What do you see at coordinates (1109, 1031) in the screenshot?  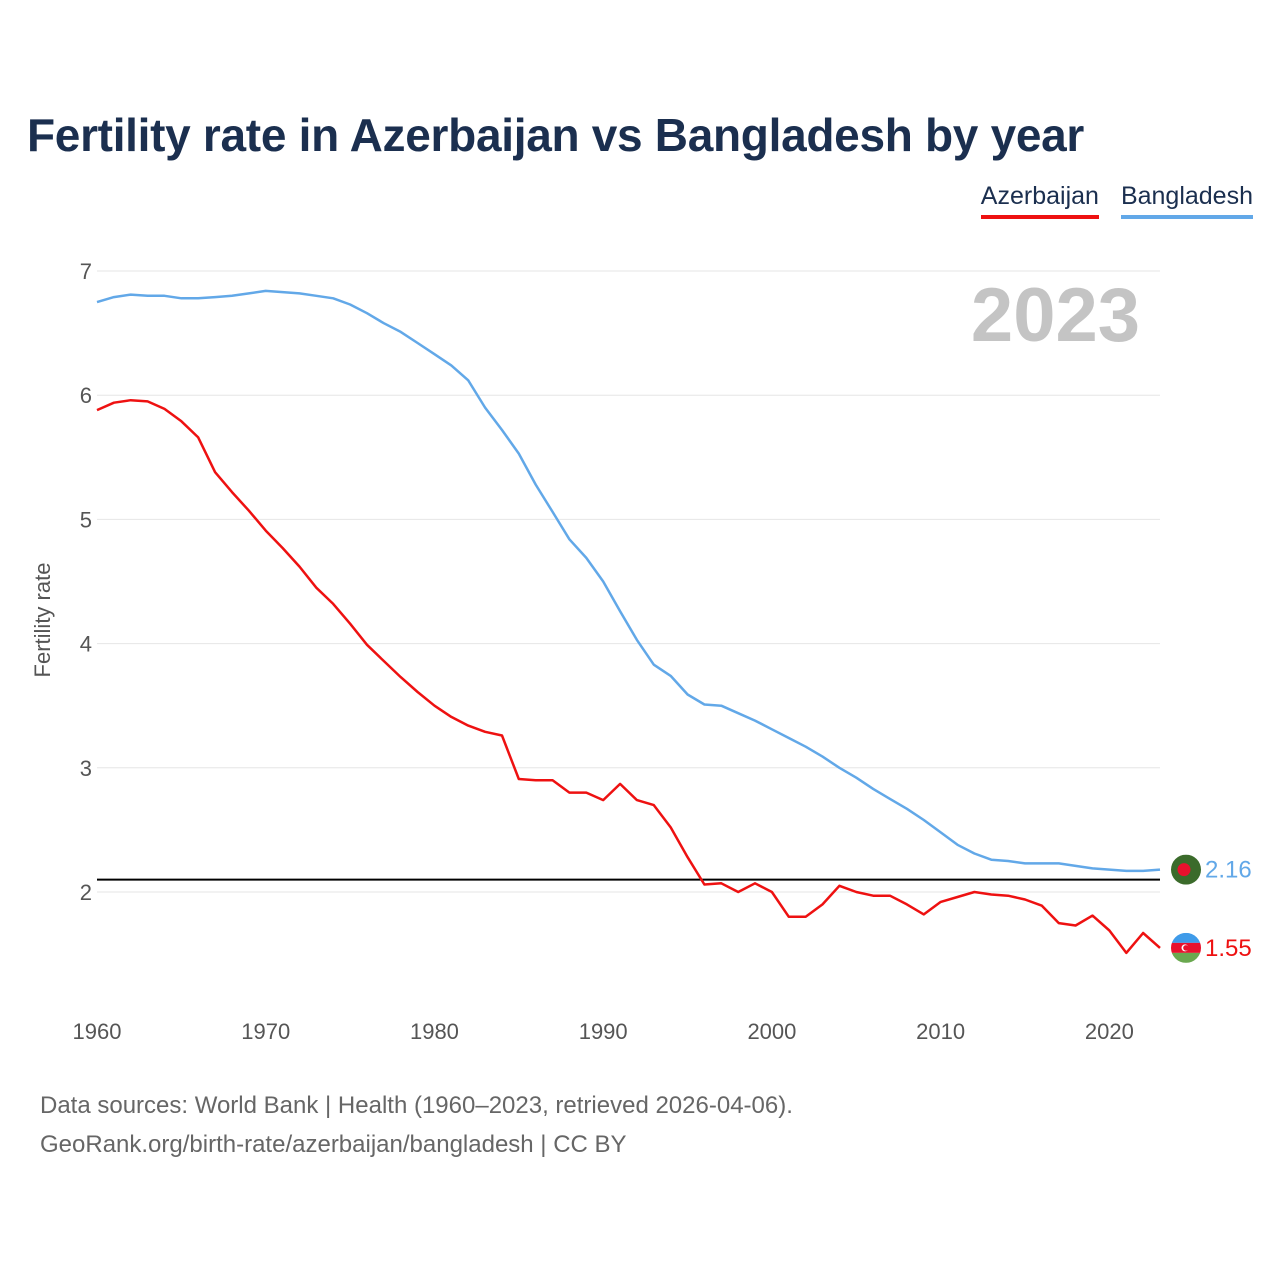 I see `x-tick-label-2020: 2020` at bounding box center [1109, 1031].